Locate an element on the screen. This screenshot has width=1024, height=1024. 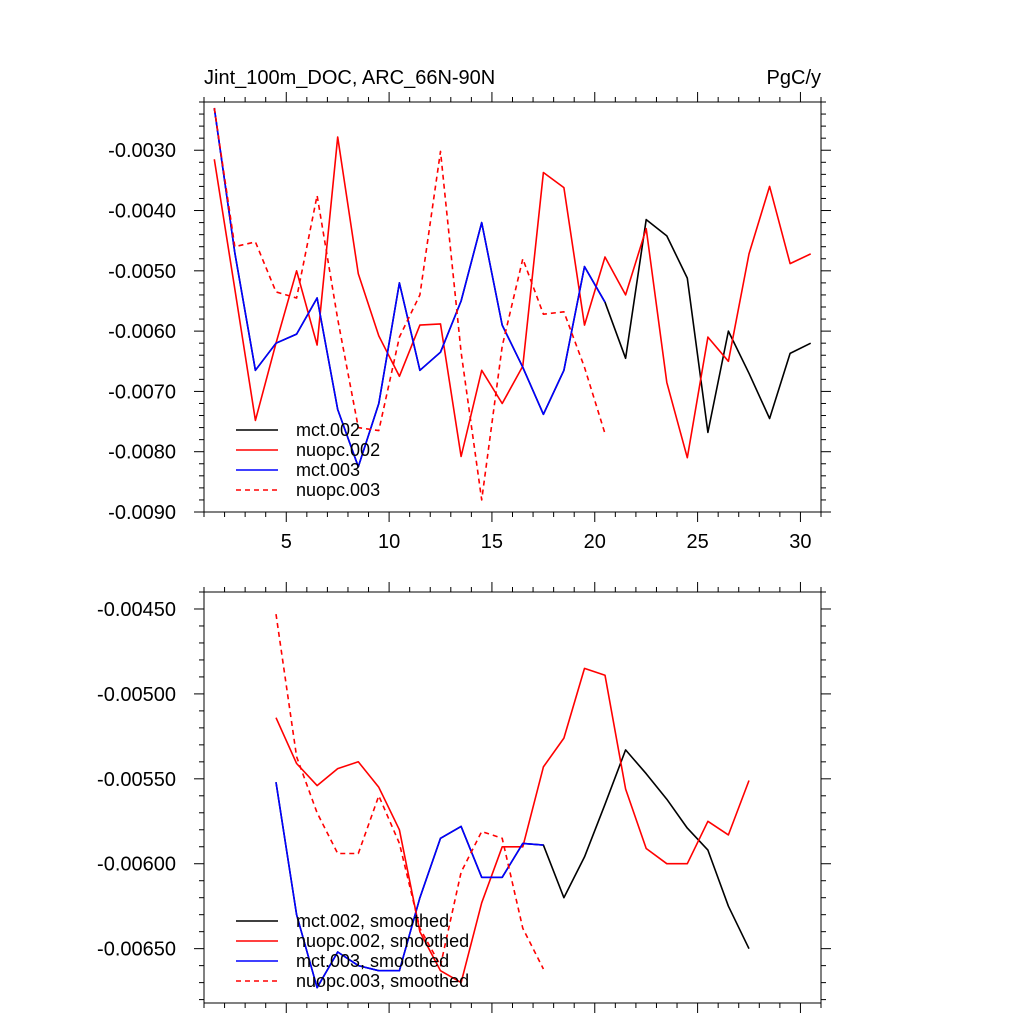
x-tick-label: 20 is located at coordinates (595, 542).